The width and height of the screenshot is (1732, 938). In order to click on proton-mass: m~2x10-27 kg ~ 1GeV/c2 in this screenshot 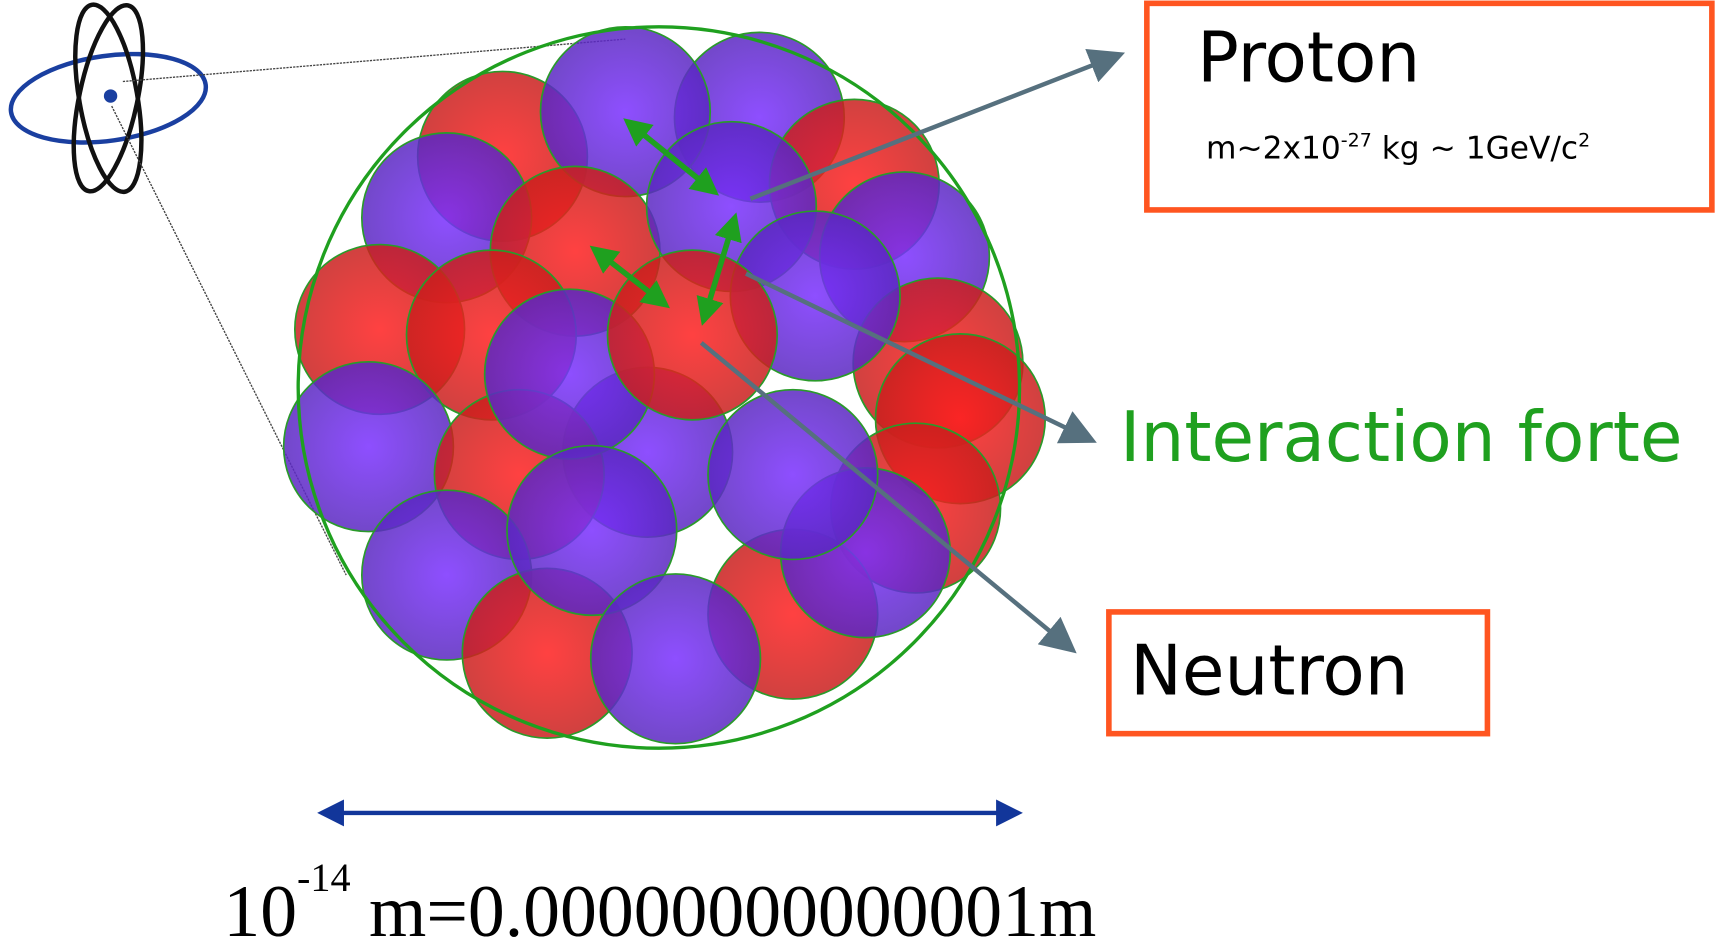, I will do `click(1398, 147)`.